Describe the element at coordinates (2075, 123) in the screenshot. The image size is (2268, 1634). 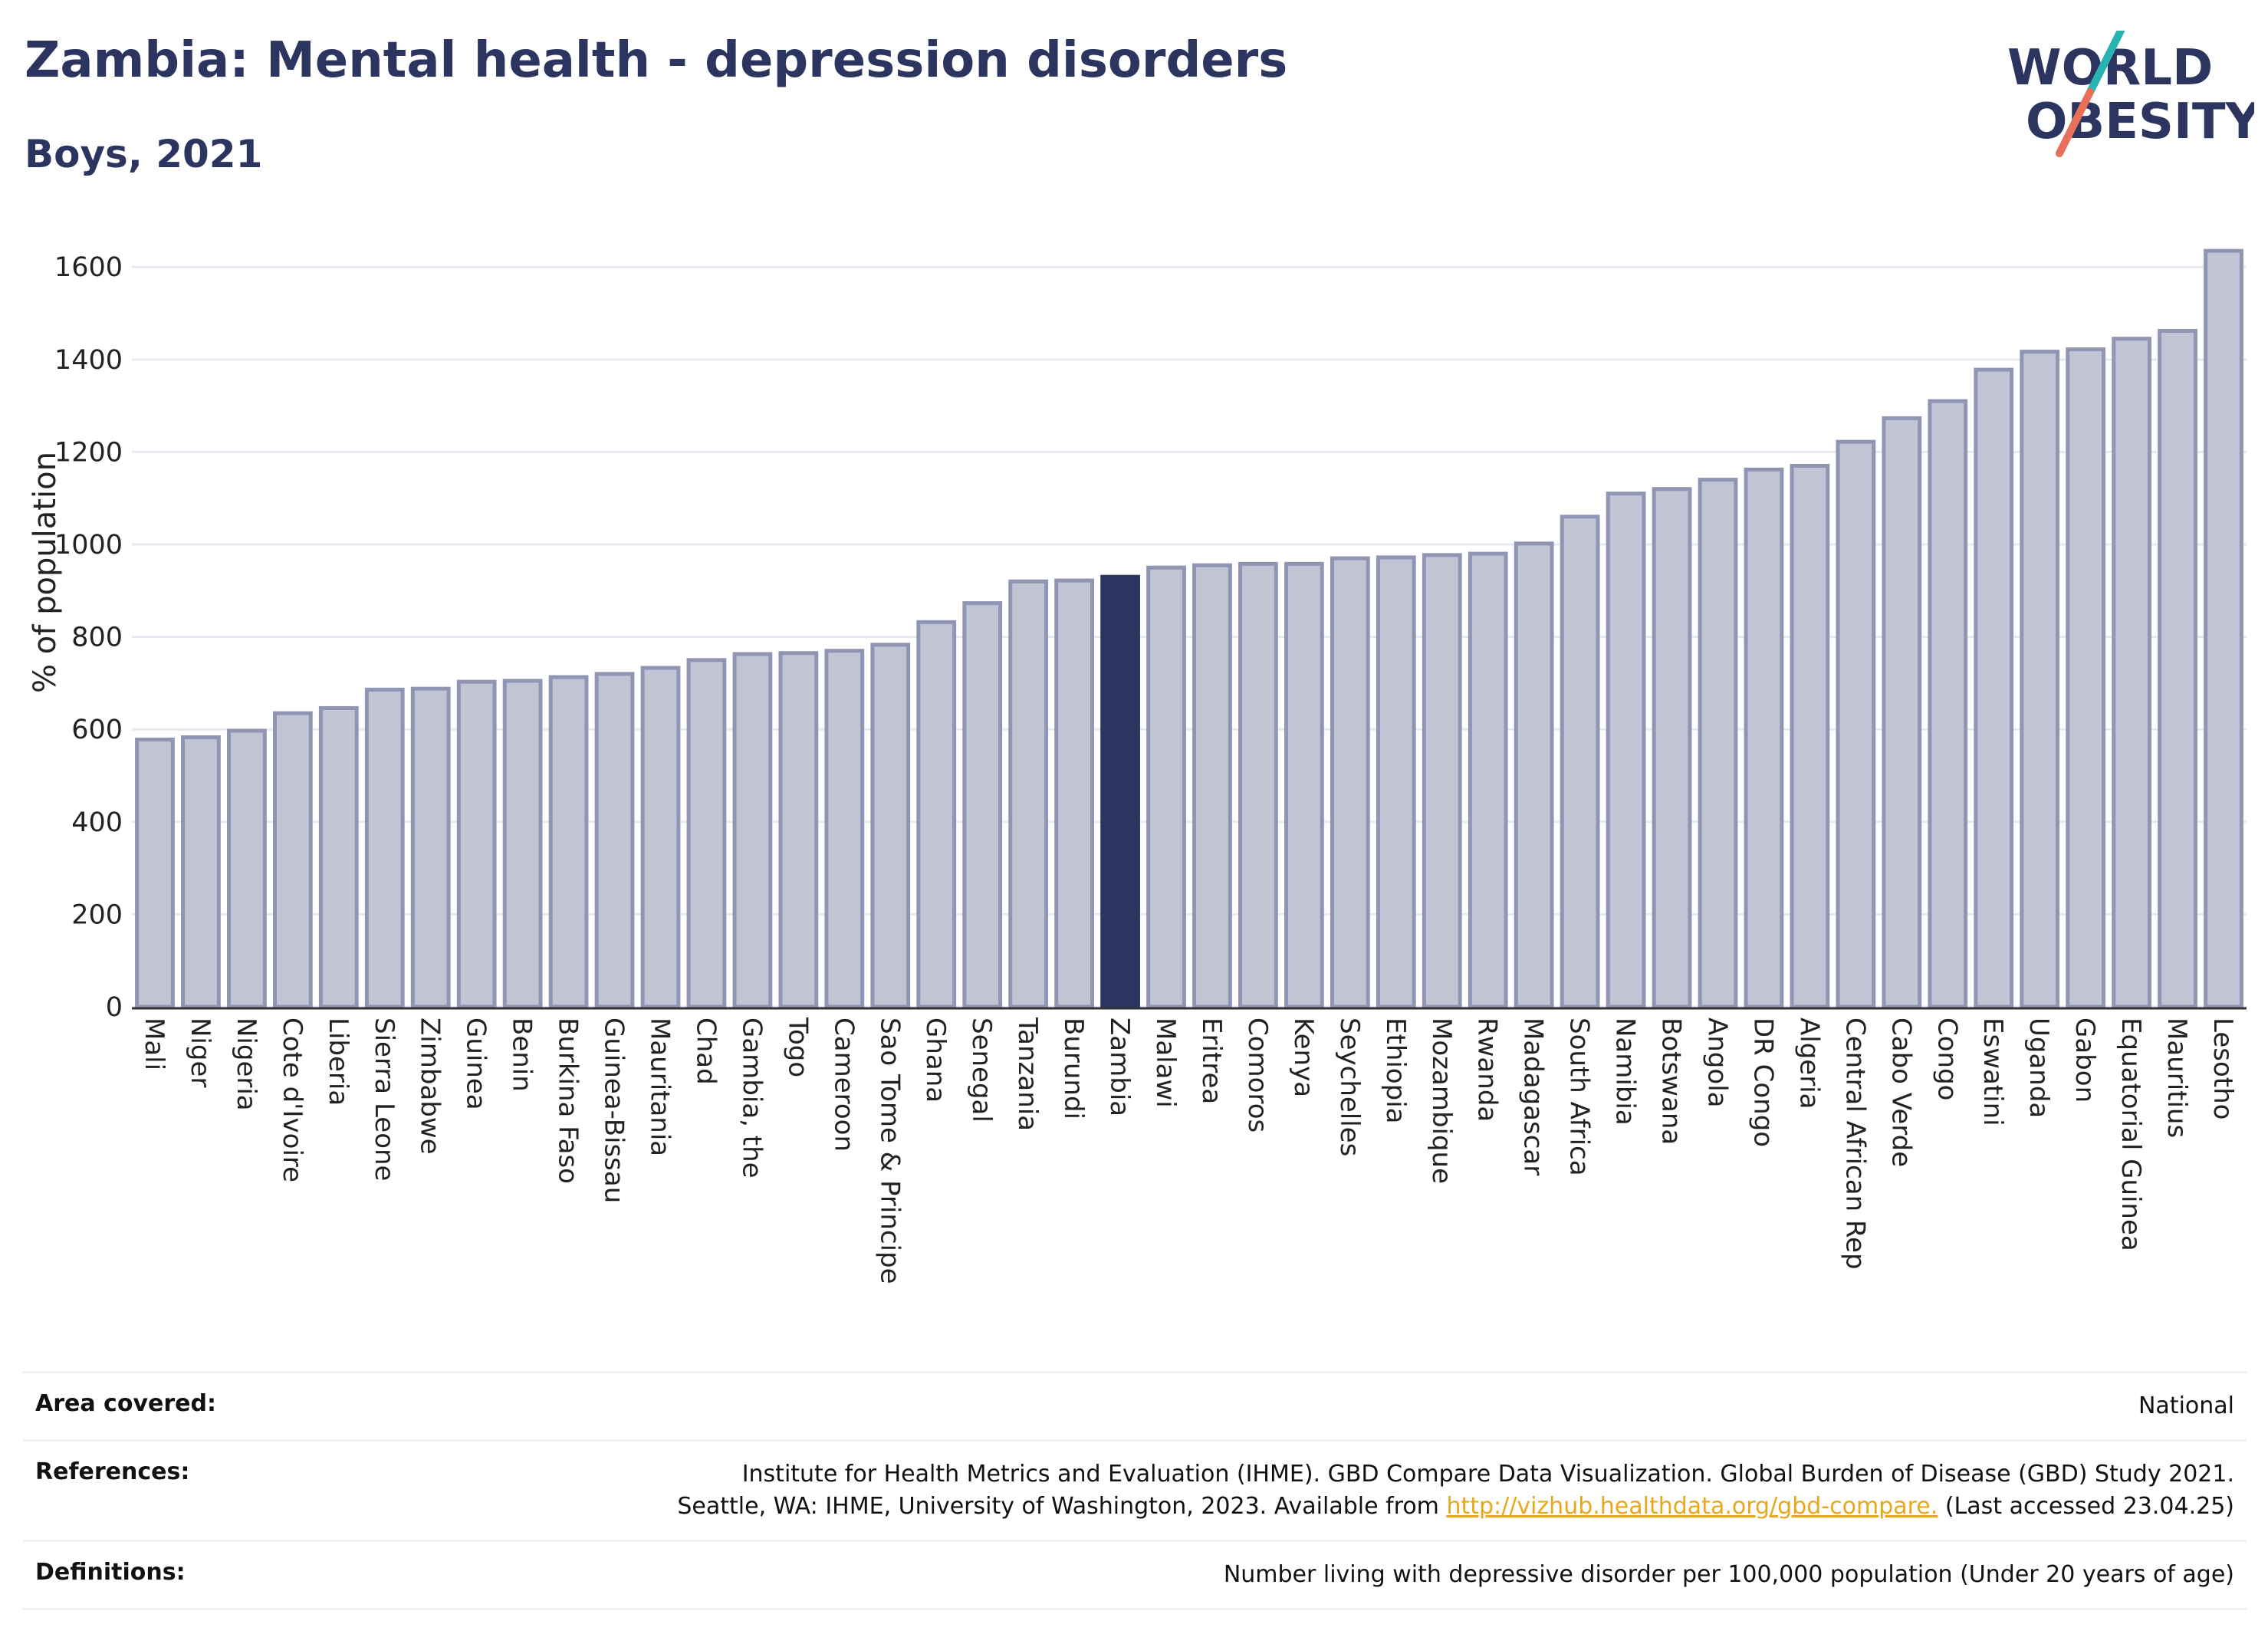
I see `logo-slash-coral` at that location.